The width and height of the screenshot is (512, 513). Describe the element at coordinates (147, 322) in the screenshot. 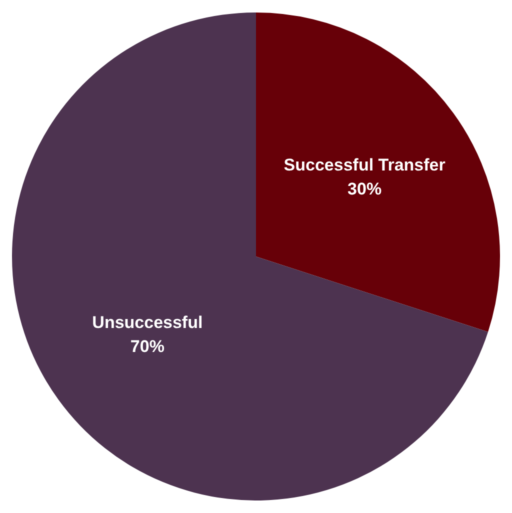

I see `slice-label: Unsuccessful` at that location.